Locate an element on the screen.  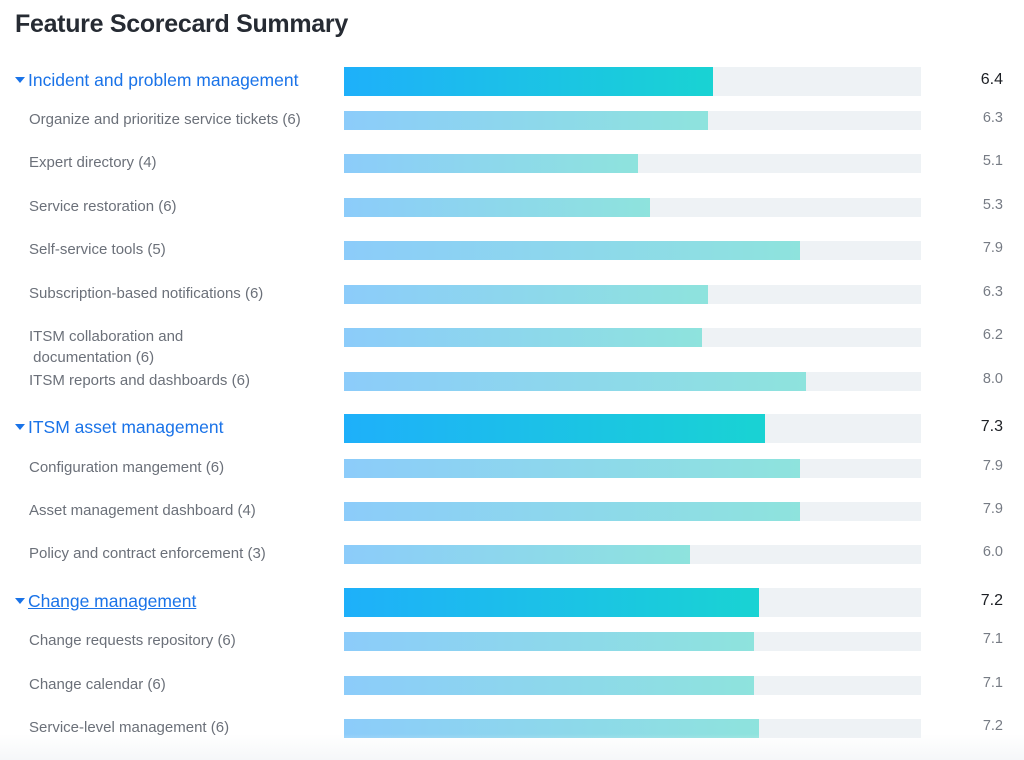
feature-label: Configuration mangement (6) is located at coordinates (179, 467).